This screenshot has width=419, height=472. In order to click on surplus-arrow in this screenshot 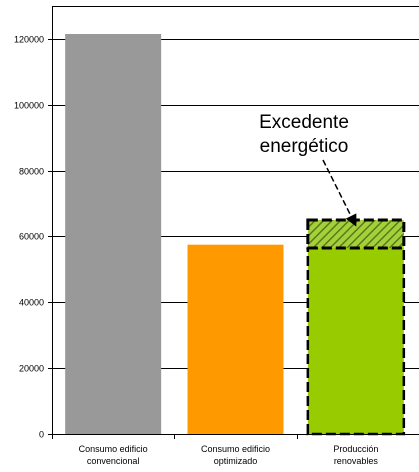, I will do `click(339, 193)`.